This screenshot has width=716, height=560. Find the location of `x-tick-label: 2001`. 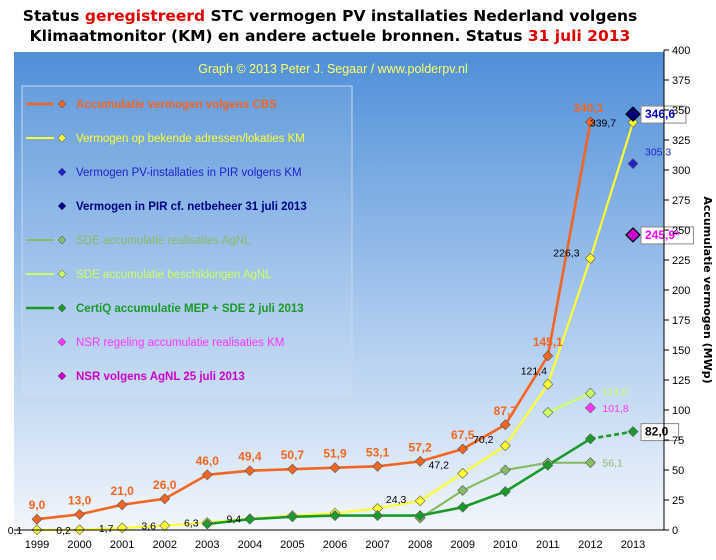

x-tick-label: 2001 is located at coordinates (122, 545).